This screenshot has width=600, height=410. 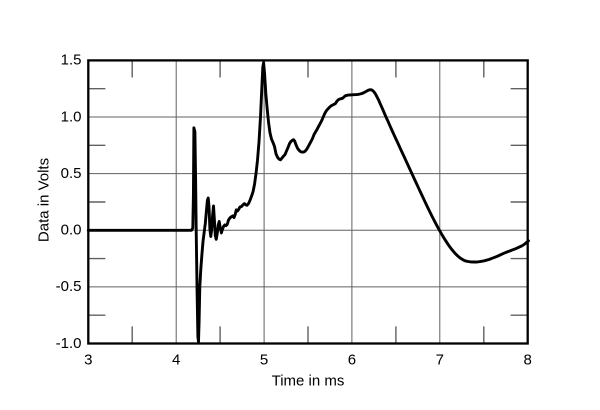 I want to click on svg-text: 8, so click(x=528, y=360).